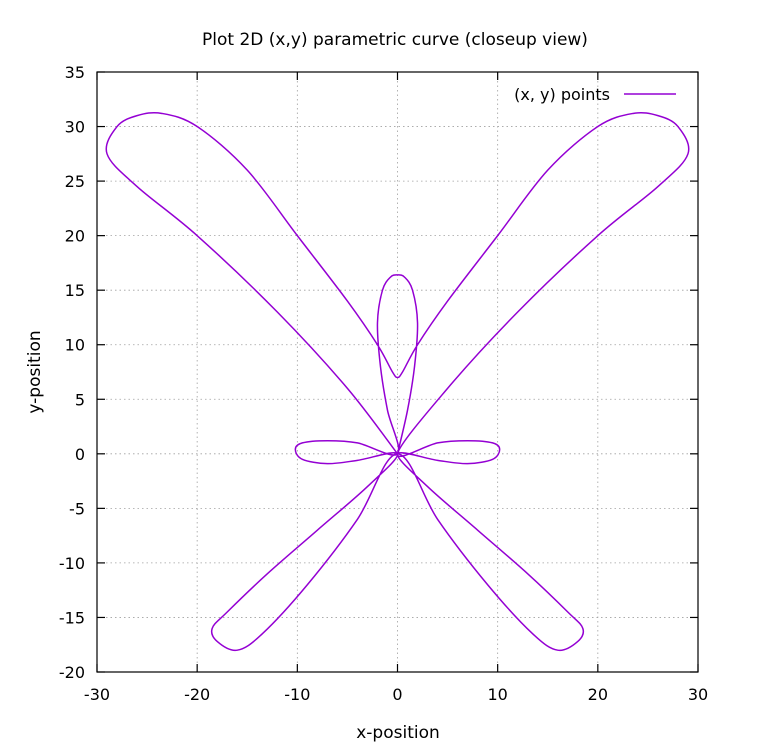 Image resolution: width=760 pixels, height=747 pixels. I want to click on y-tick-label: 15, so click(75, 290).